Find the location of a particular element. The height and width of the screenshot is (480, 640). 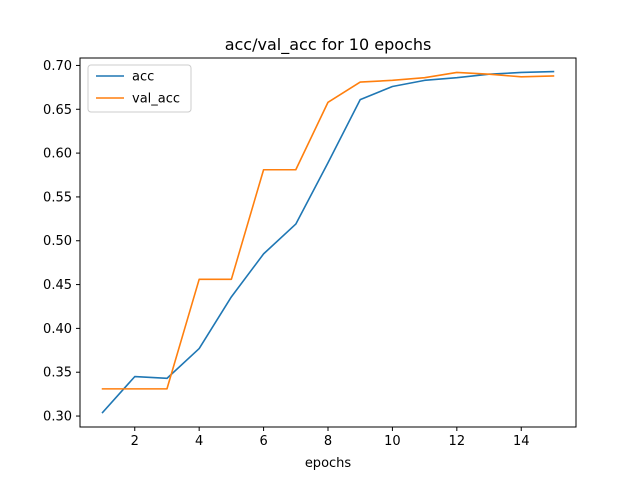

x-axis: 2 4 6 8 10 12 14 is located at coordinates (330, 438).